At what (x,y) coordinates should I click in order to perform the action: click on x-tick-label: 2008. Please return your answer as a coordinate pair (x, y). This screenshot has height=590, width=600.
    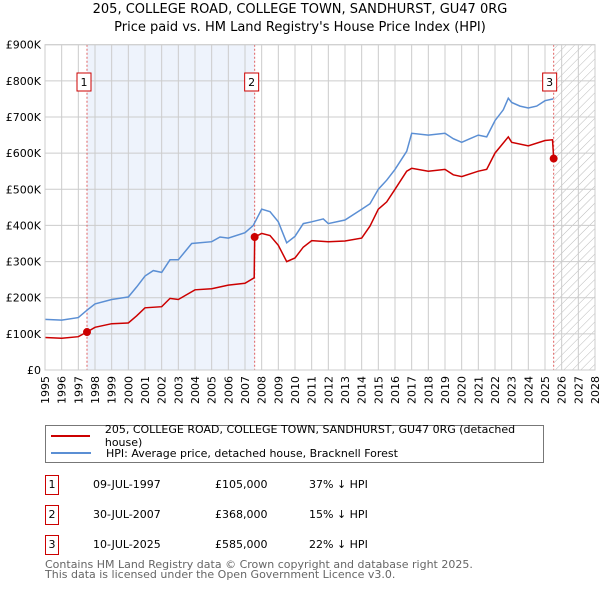
    Looking at the image, I should click on (262, 390).